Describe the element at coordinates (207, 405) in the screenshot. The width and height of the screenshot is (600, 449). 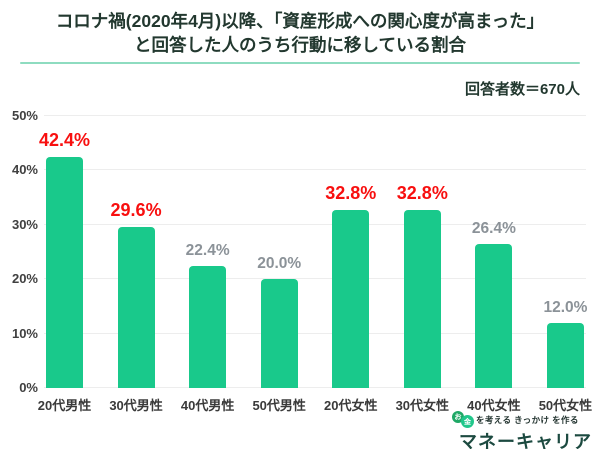
I see `x-axis-label: 40代男性` at that location.